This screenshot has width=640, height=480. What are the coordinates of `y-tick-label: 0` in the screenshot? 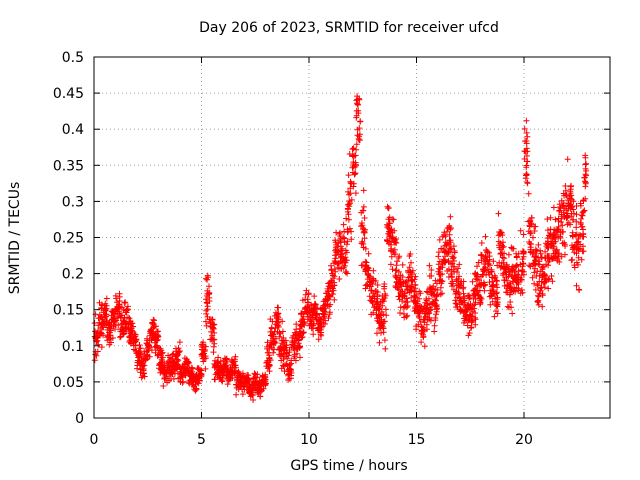 It's located at (79, 419).